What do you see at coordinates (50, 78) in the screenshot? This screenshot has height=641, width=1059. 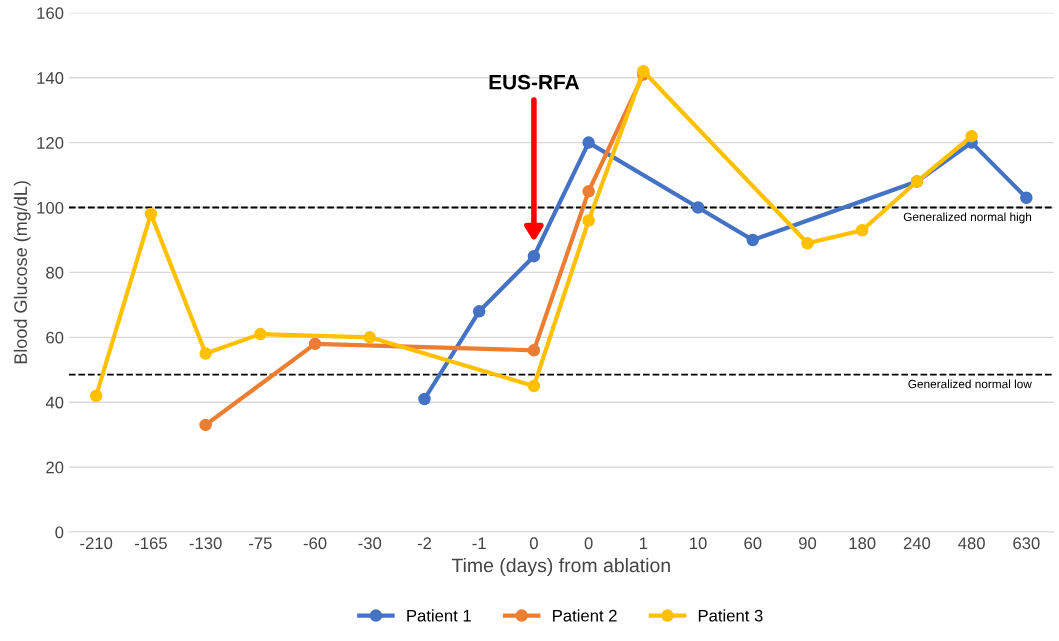 I see `y-tick-label: 140` at bounding box center [50, 78].